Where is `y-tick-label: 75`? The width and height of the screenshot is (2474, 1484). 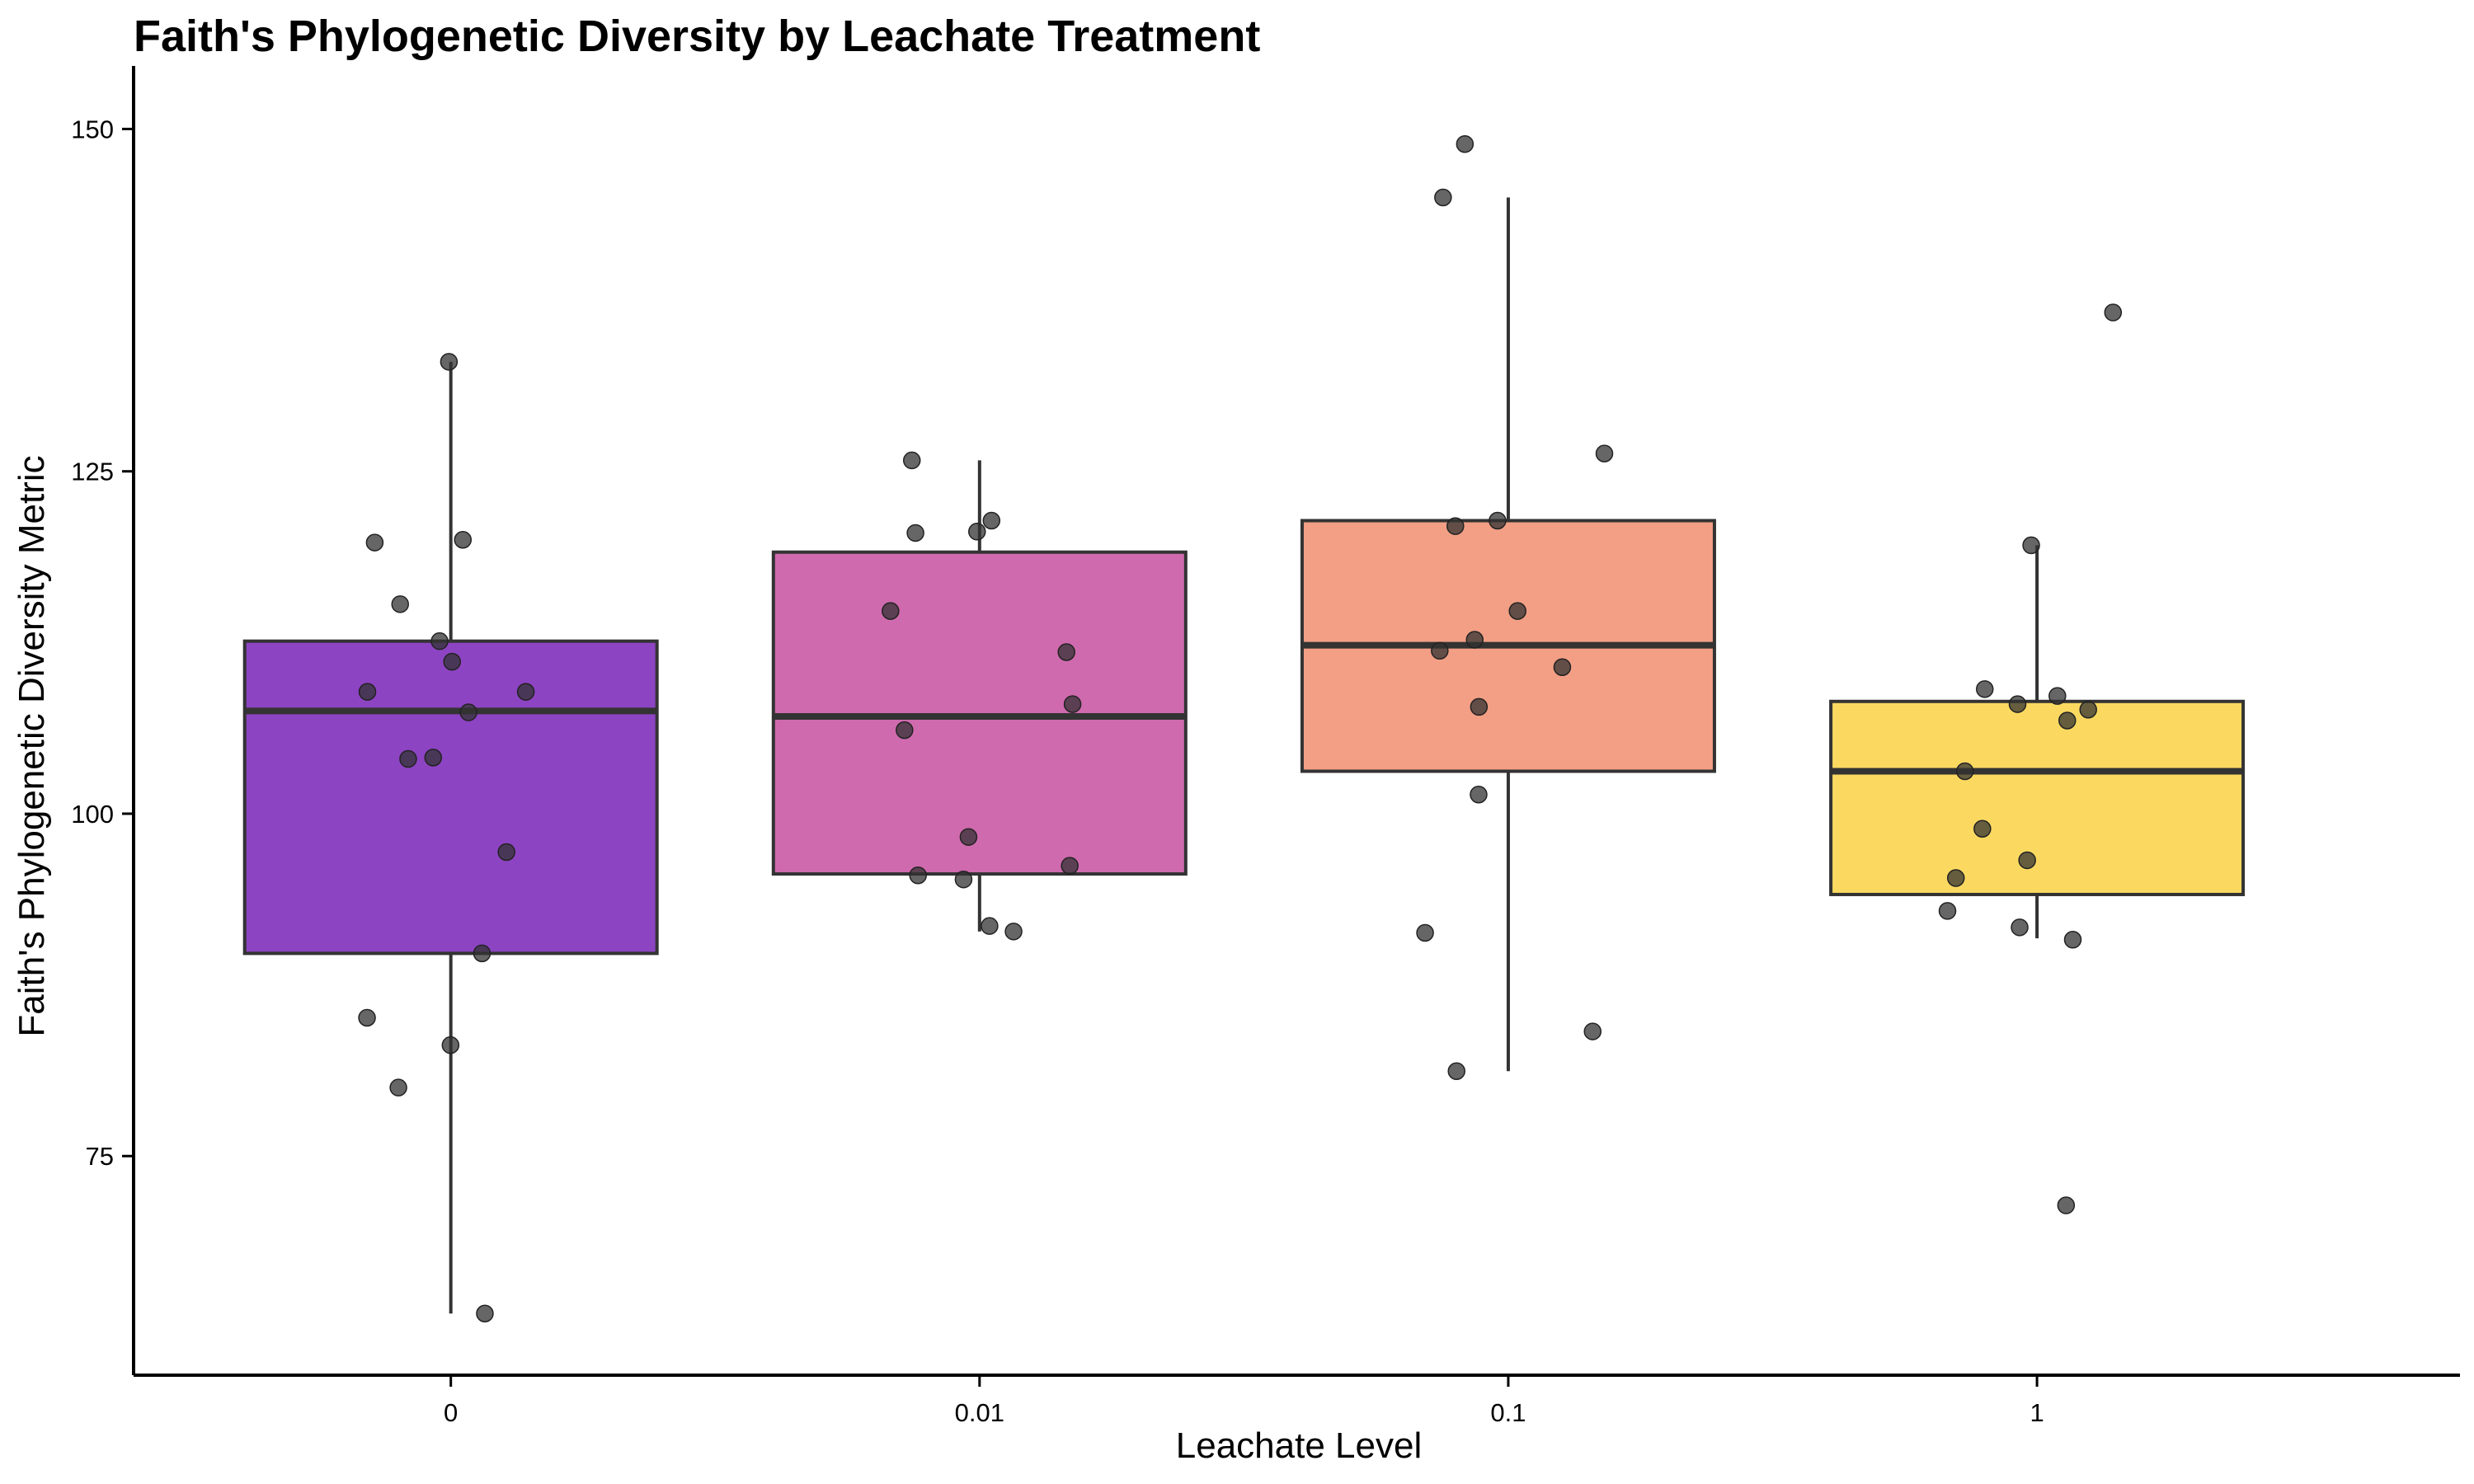 y-tick-label: 75 is located at coordinates (100, 1156).